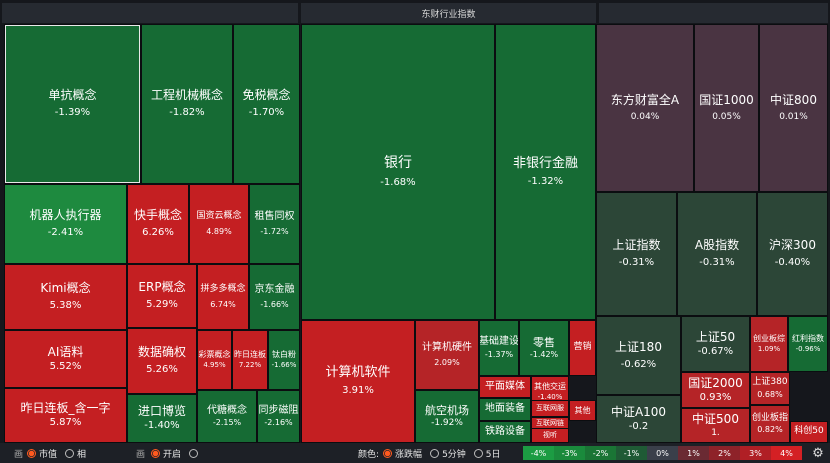 This screenshot has height=463, width=830. I want to click on tile-name: 铁路设备, so click(505, 431).